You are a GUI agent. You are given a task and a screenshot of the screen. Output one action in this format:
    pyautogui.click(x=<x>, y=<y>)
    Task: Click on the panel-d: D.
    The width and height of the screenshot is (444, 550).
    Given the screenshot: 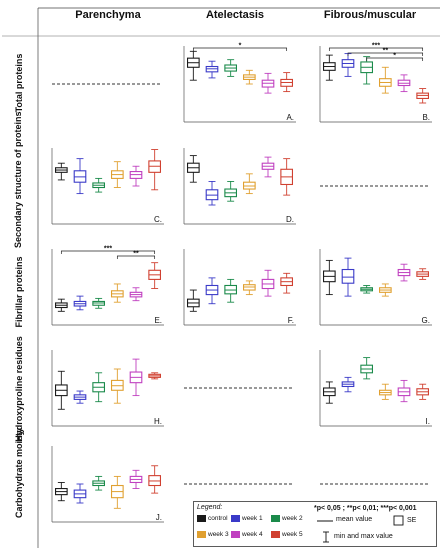 What is the action you would take?
    pyautogui.click(x=239, y=186)
    